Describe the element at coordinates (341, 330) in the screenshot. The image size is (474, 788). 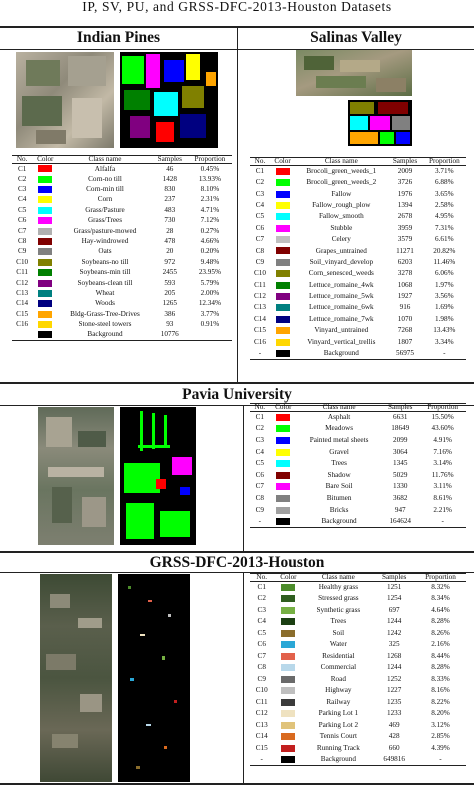
I see `class-name: Vinyard_untrained` at that location.